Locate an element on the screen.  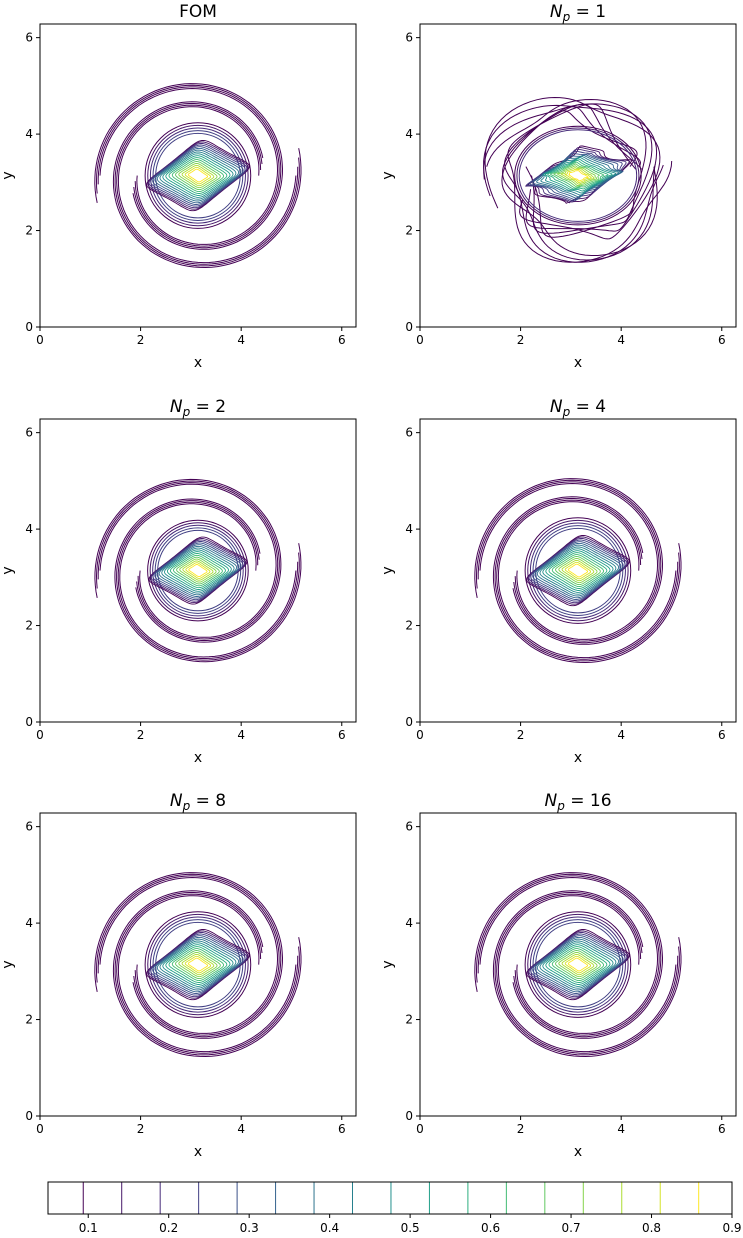
colorbar-tick-label: 0.7 is located at coordinates (571, 1228).